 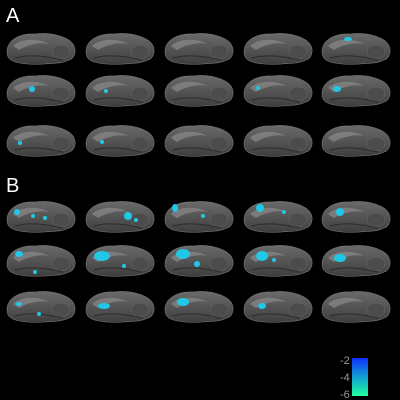 I want to click on panel-label: A, so click(x=13, y=16).